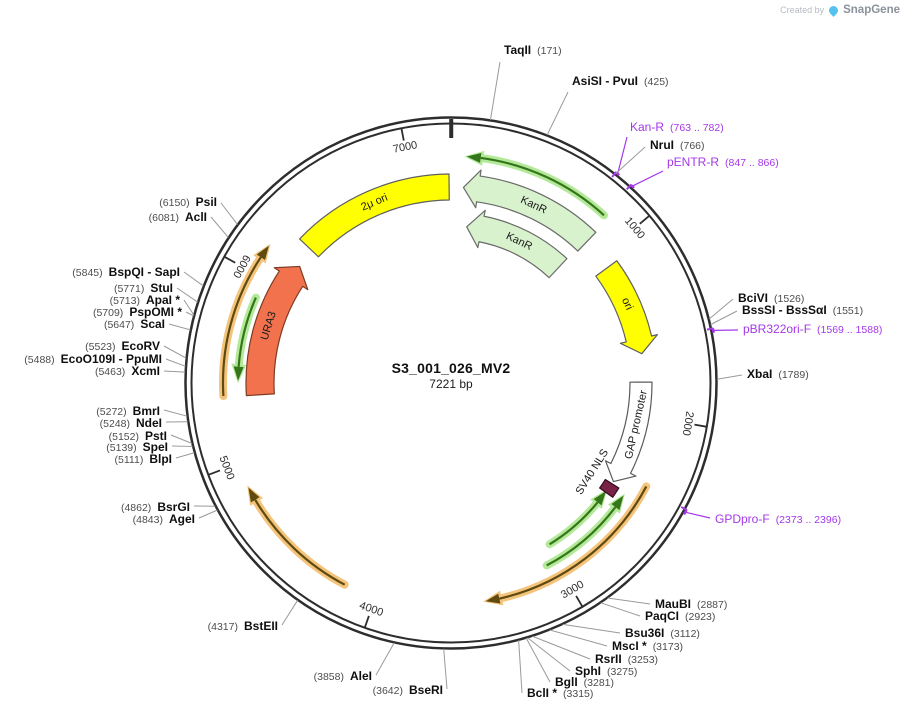 The image size is (905, 711). What do you see at coordinates (474, 157) in the screenshot?
I see `feature-kanr-gene-arrow-head` at bounding box center [474, 157].